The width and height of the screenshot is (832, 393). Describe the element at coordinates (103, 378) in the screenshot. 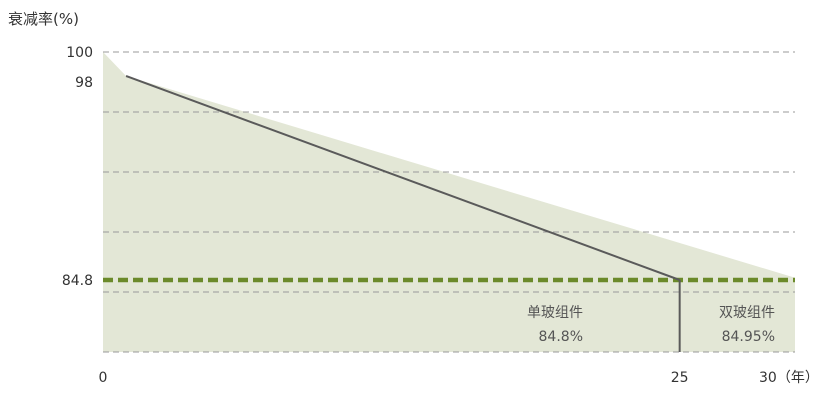

I see `x-tick-label: 0` at that location.